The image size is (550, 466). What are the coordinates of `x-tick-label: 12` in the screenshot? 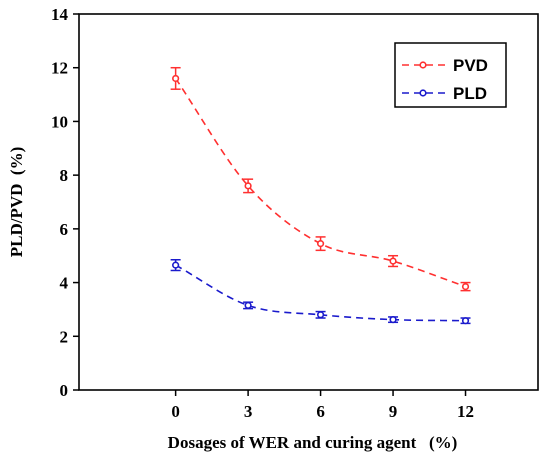 It's located at (465, 411).